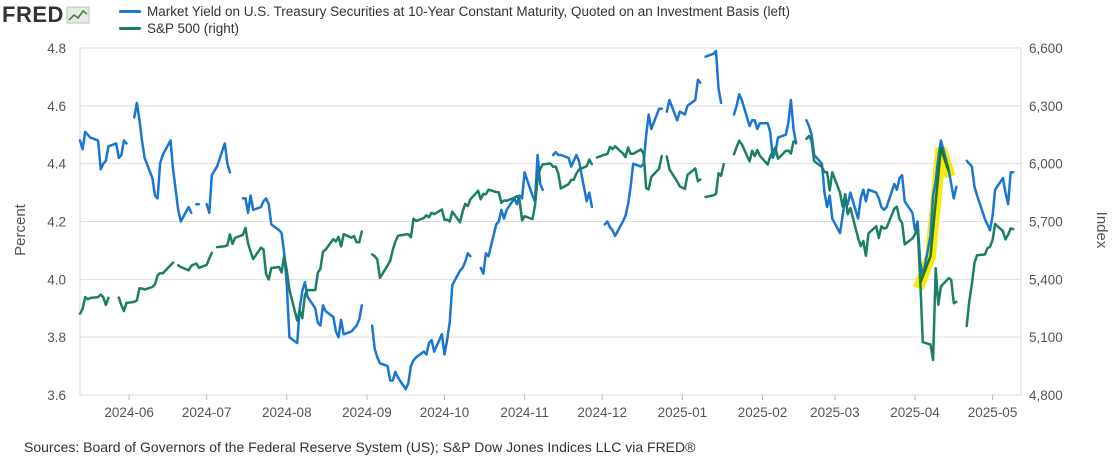  What do you see at coordinates (20, 229) in the screenshot?
I see `y-axis-left-title: Percent` at bounding box center [20, 229].